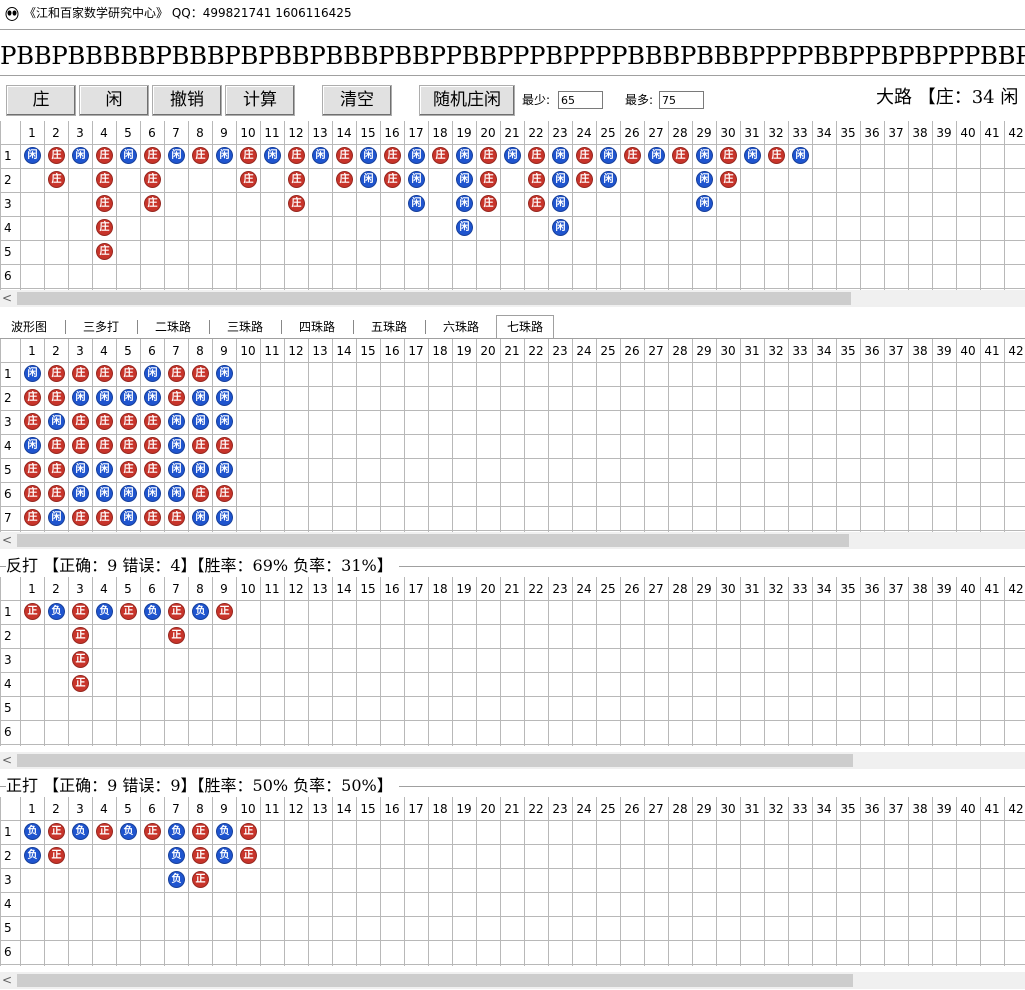 The height and width of the screenshot is (990, 1025). Describe the element at coordinates (656, 133) in the screenshot. I see `column-header: 27` at that location.